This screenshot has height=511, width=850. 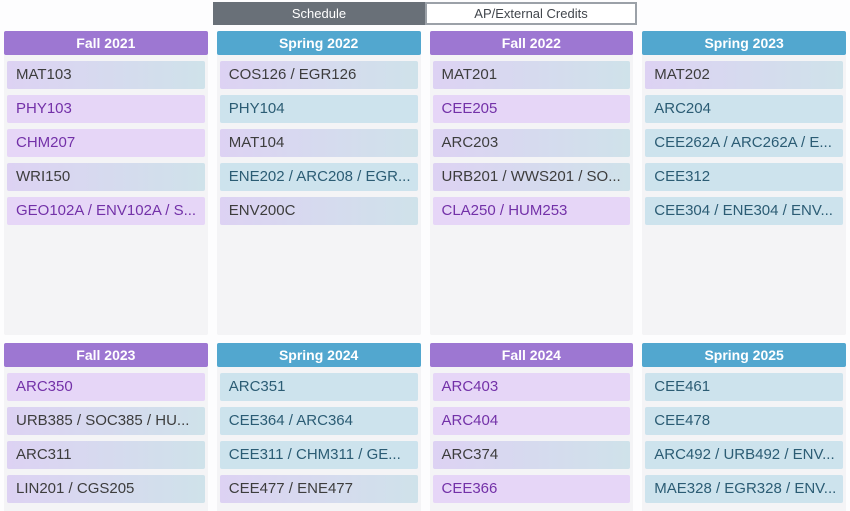 What do you see at coordinates (318, 43) in the screenshot?
I see `semester-header: Spring 2022` at bounding box center [318, 43].